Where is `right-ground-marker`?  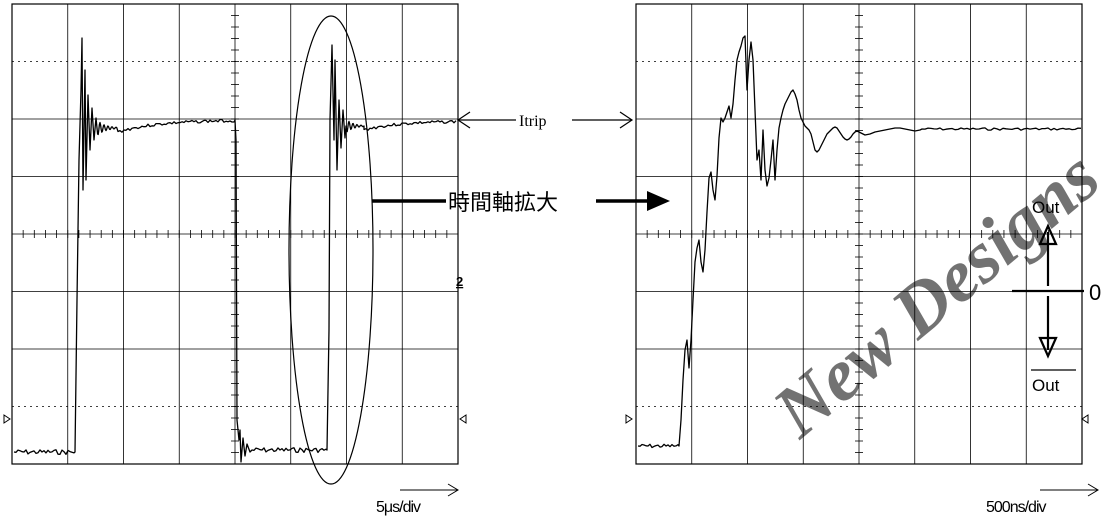
right-ground-marker is located at coordinates (629, 419).